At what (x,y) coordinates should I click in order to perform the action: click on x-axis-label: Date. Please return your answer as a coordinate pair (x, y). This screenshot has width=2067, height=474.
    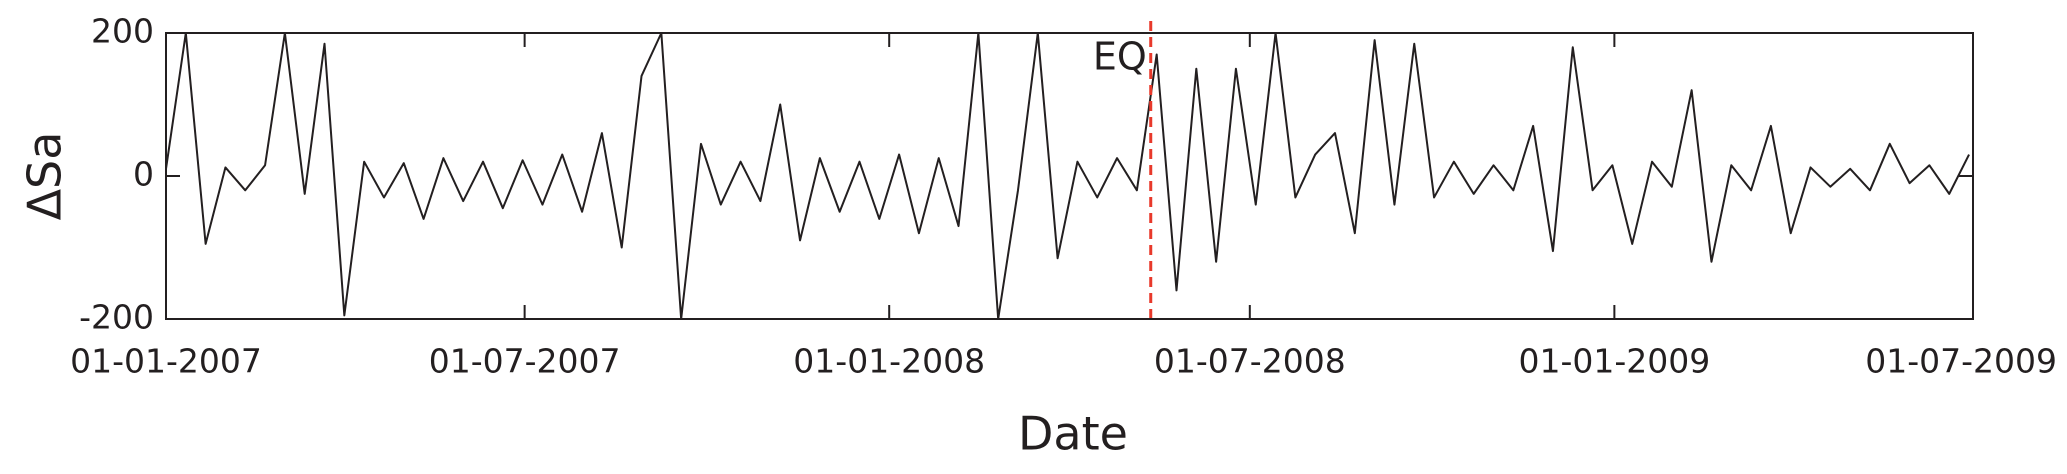
    Looking at the image, I should click on (1073, 434).